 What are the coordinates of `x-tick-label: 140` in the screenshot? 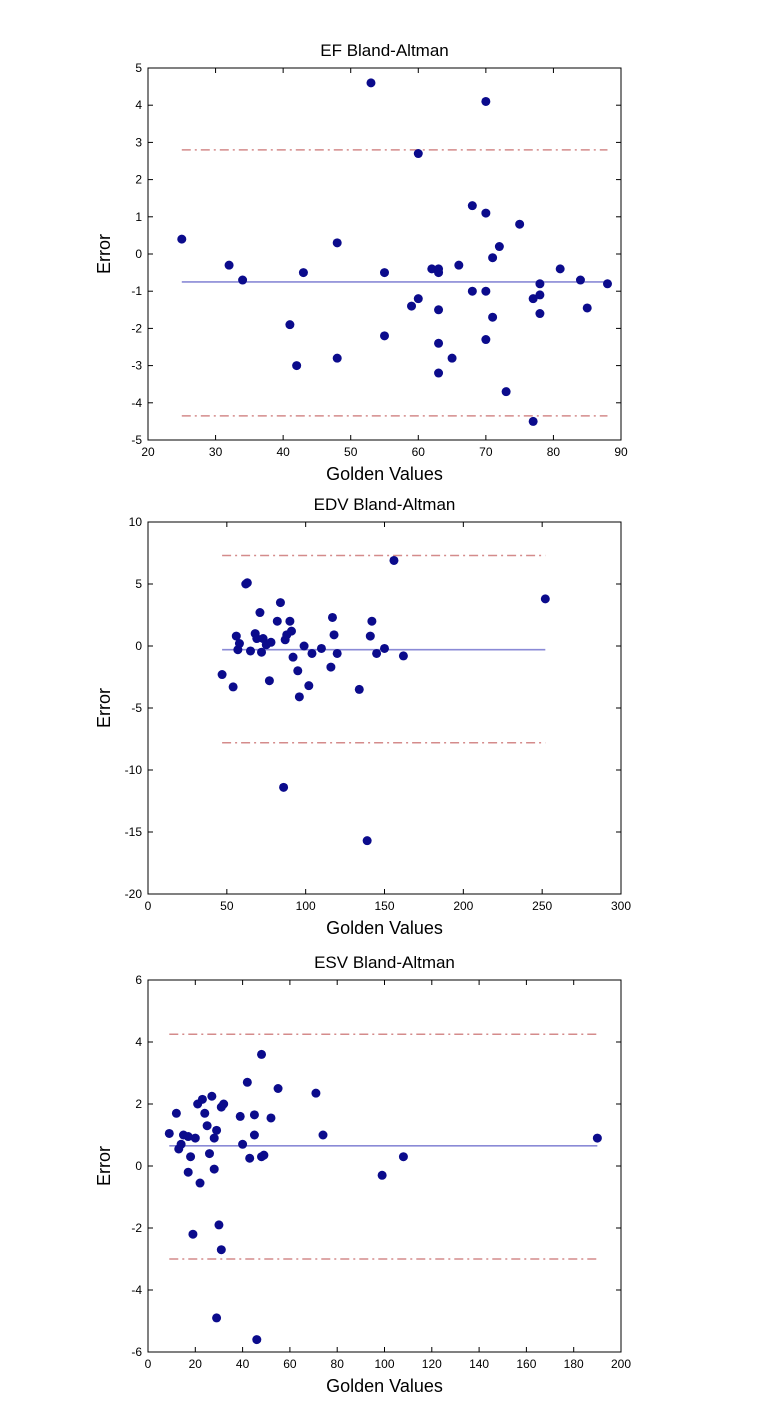 It's located at (479, 1364).